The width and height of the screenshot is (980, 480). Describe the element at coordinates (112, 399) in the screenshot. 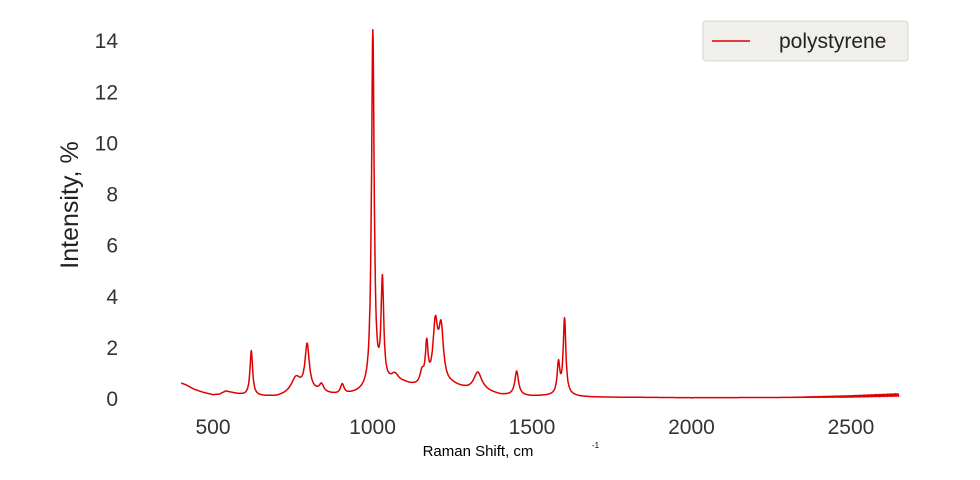

I see `y-tick-label: 0` at that location.